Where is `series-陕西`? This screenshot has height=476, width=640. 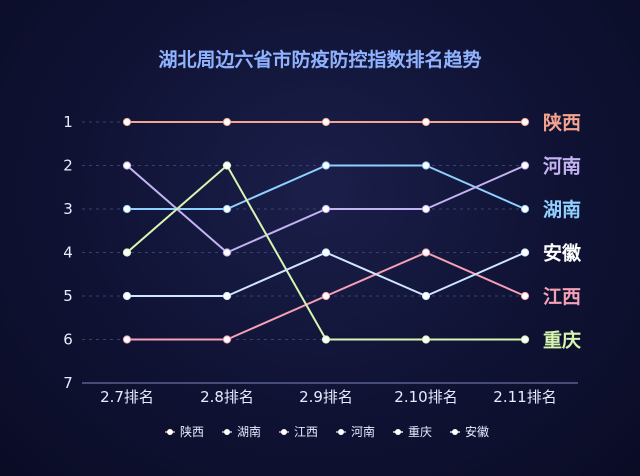
series-陕西 is located at coordinates (326, 122).